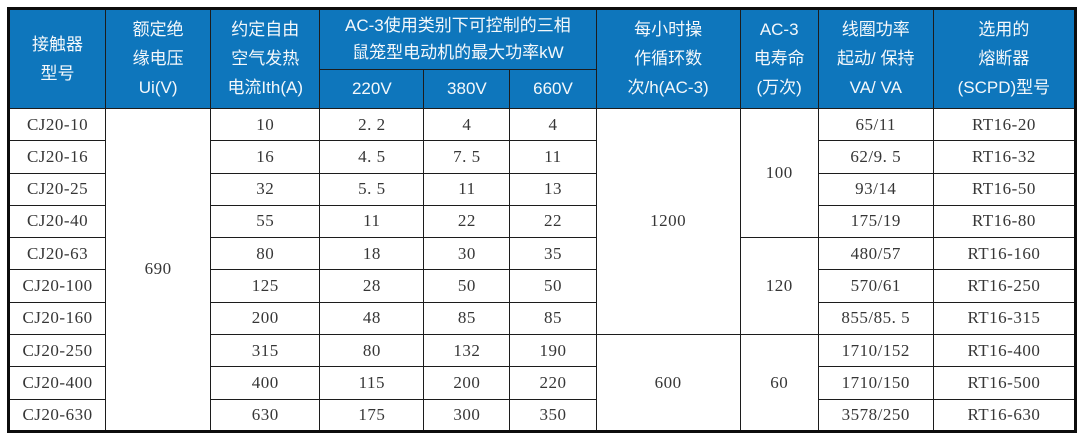 The image size is (1085, 440). I want to click on header-operating-cycles: 每小时操 作循环数 次/h(AC-3), so click(668, 58).